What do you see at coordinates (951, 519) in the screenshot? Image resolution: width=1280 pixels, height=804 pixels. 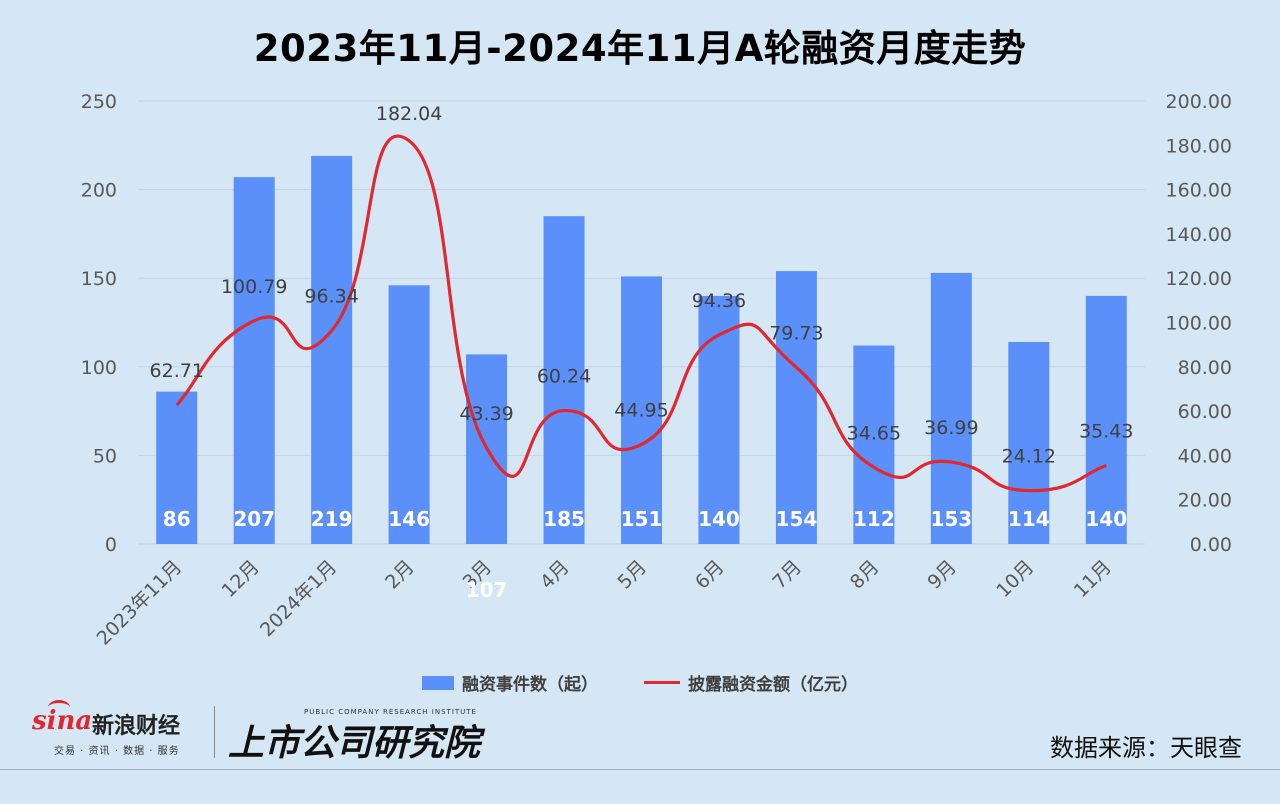 I see `bar-data-label: 153` at bounding box center [951, 519].